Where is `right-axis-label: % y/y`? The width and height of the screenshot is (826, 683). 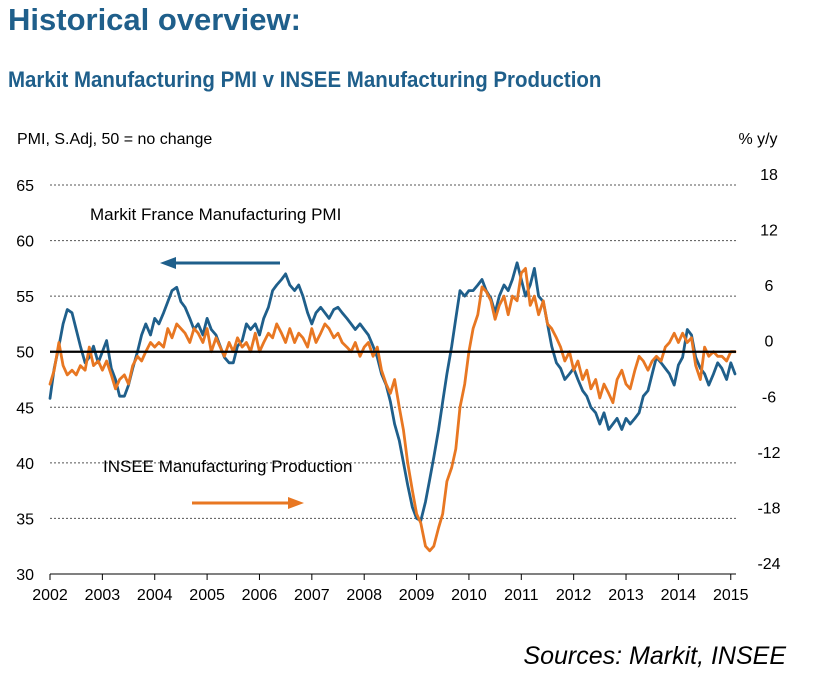 right-axis-label: % y/y is located at coordinates (757, 139).